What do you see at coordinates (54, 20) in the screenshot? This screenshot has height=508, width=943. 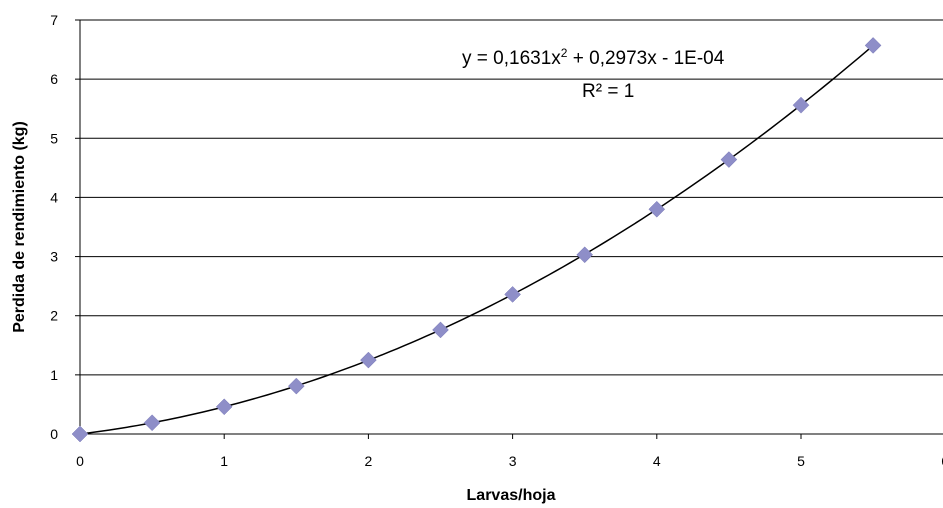 I see `y-tick-label-7: 7` at bounding box center [54, 20].